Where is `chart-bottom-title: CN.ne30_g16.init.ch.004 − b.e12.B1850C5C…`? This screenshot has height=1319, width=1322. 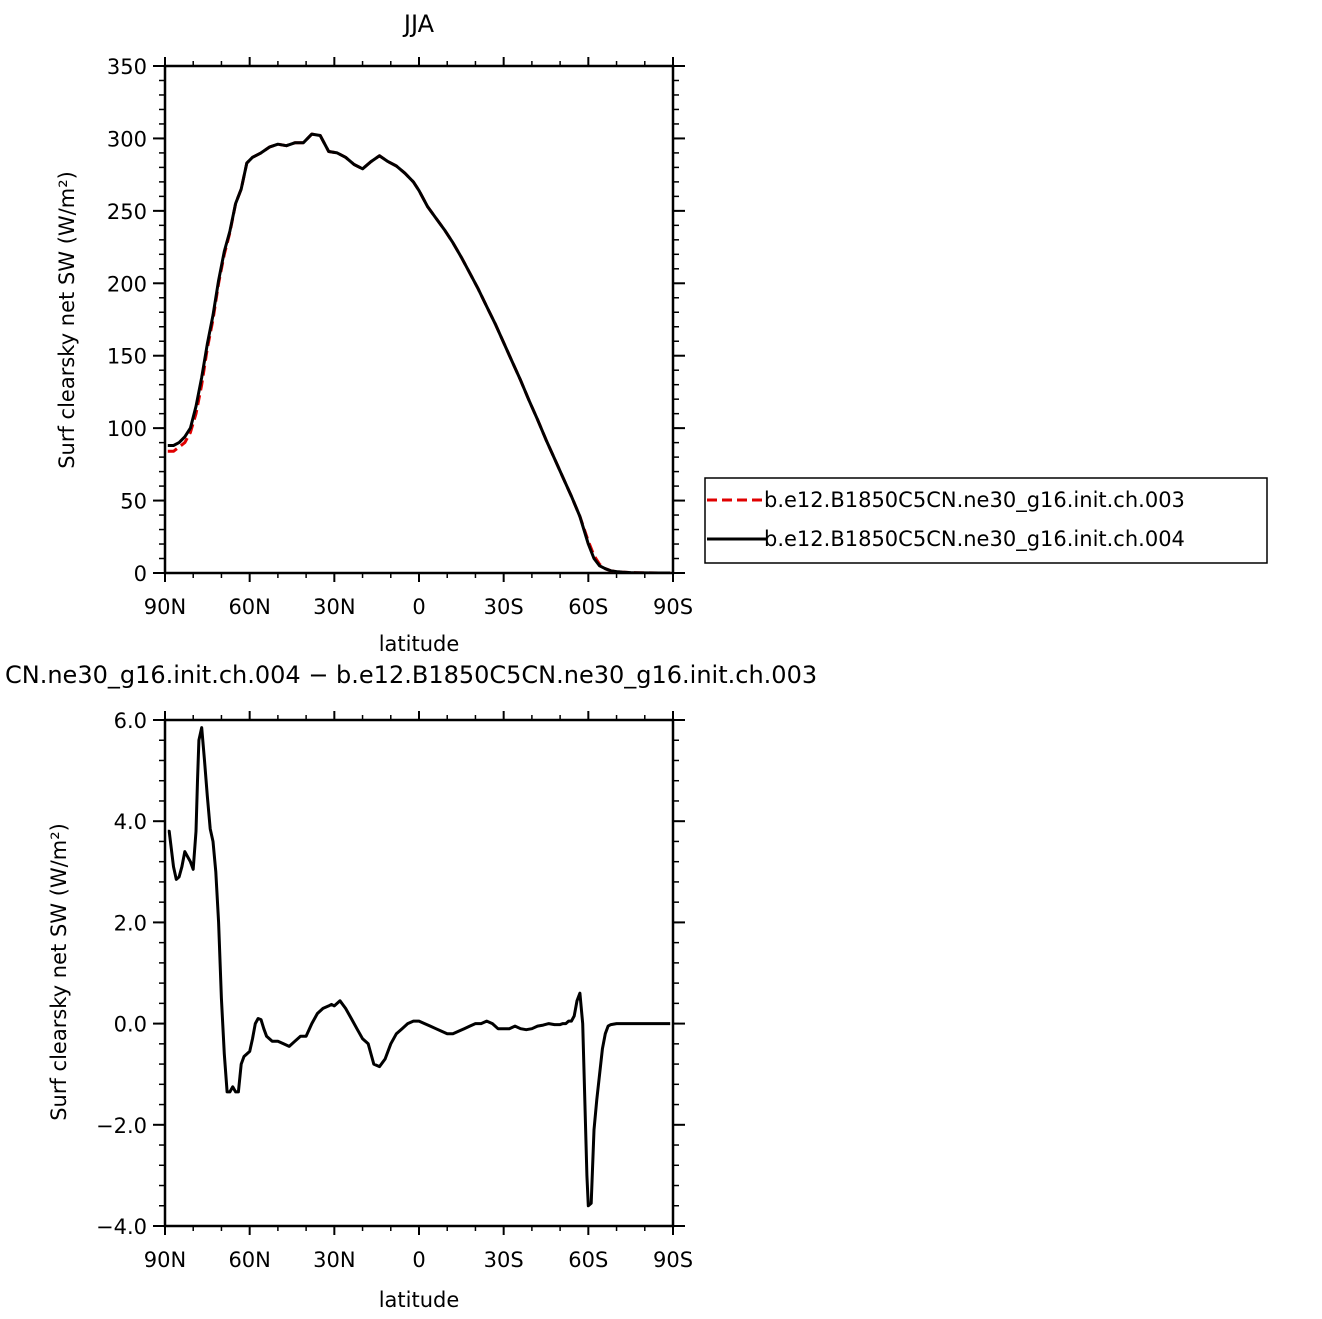 chart-bottom-title: CN.ne30_g16.init.ch.004 − b.e12.B1850C5C… is located at coordinates (411, 675).